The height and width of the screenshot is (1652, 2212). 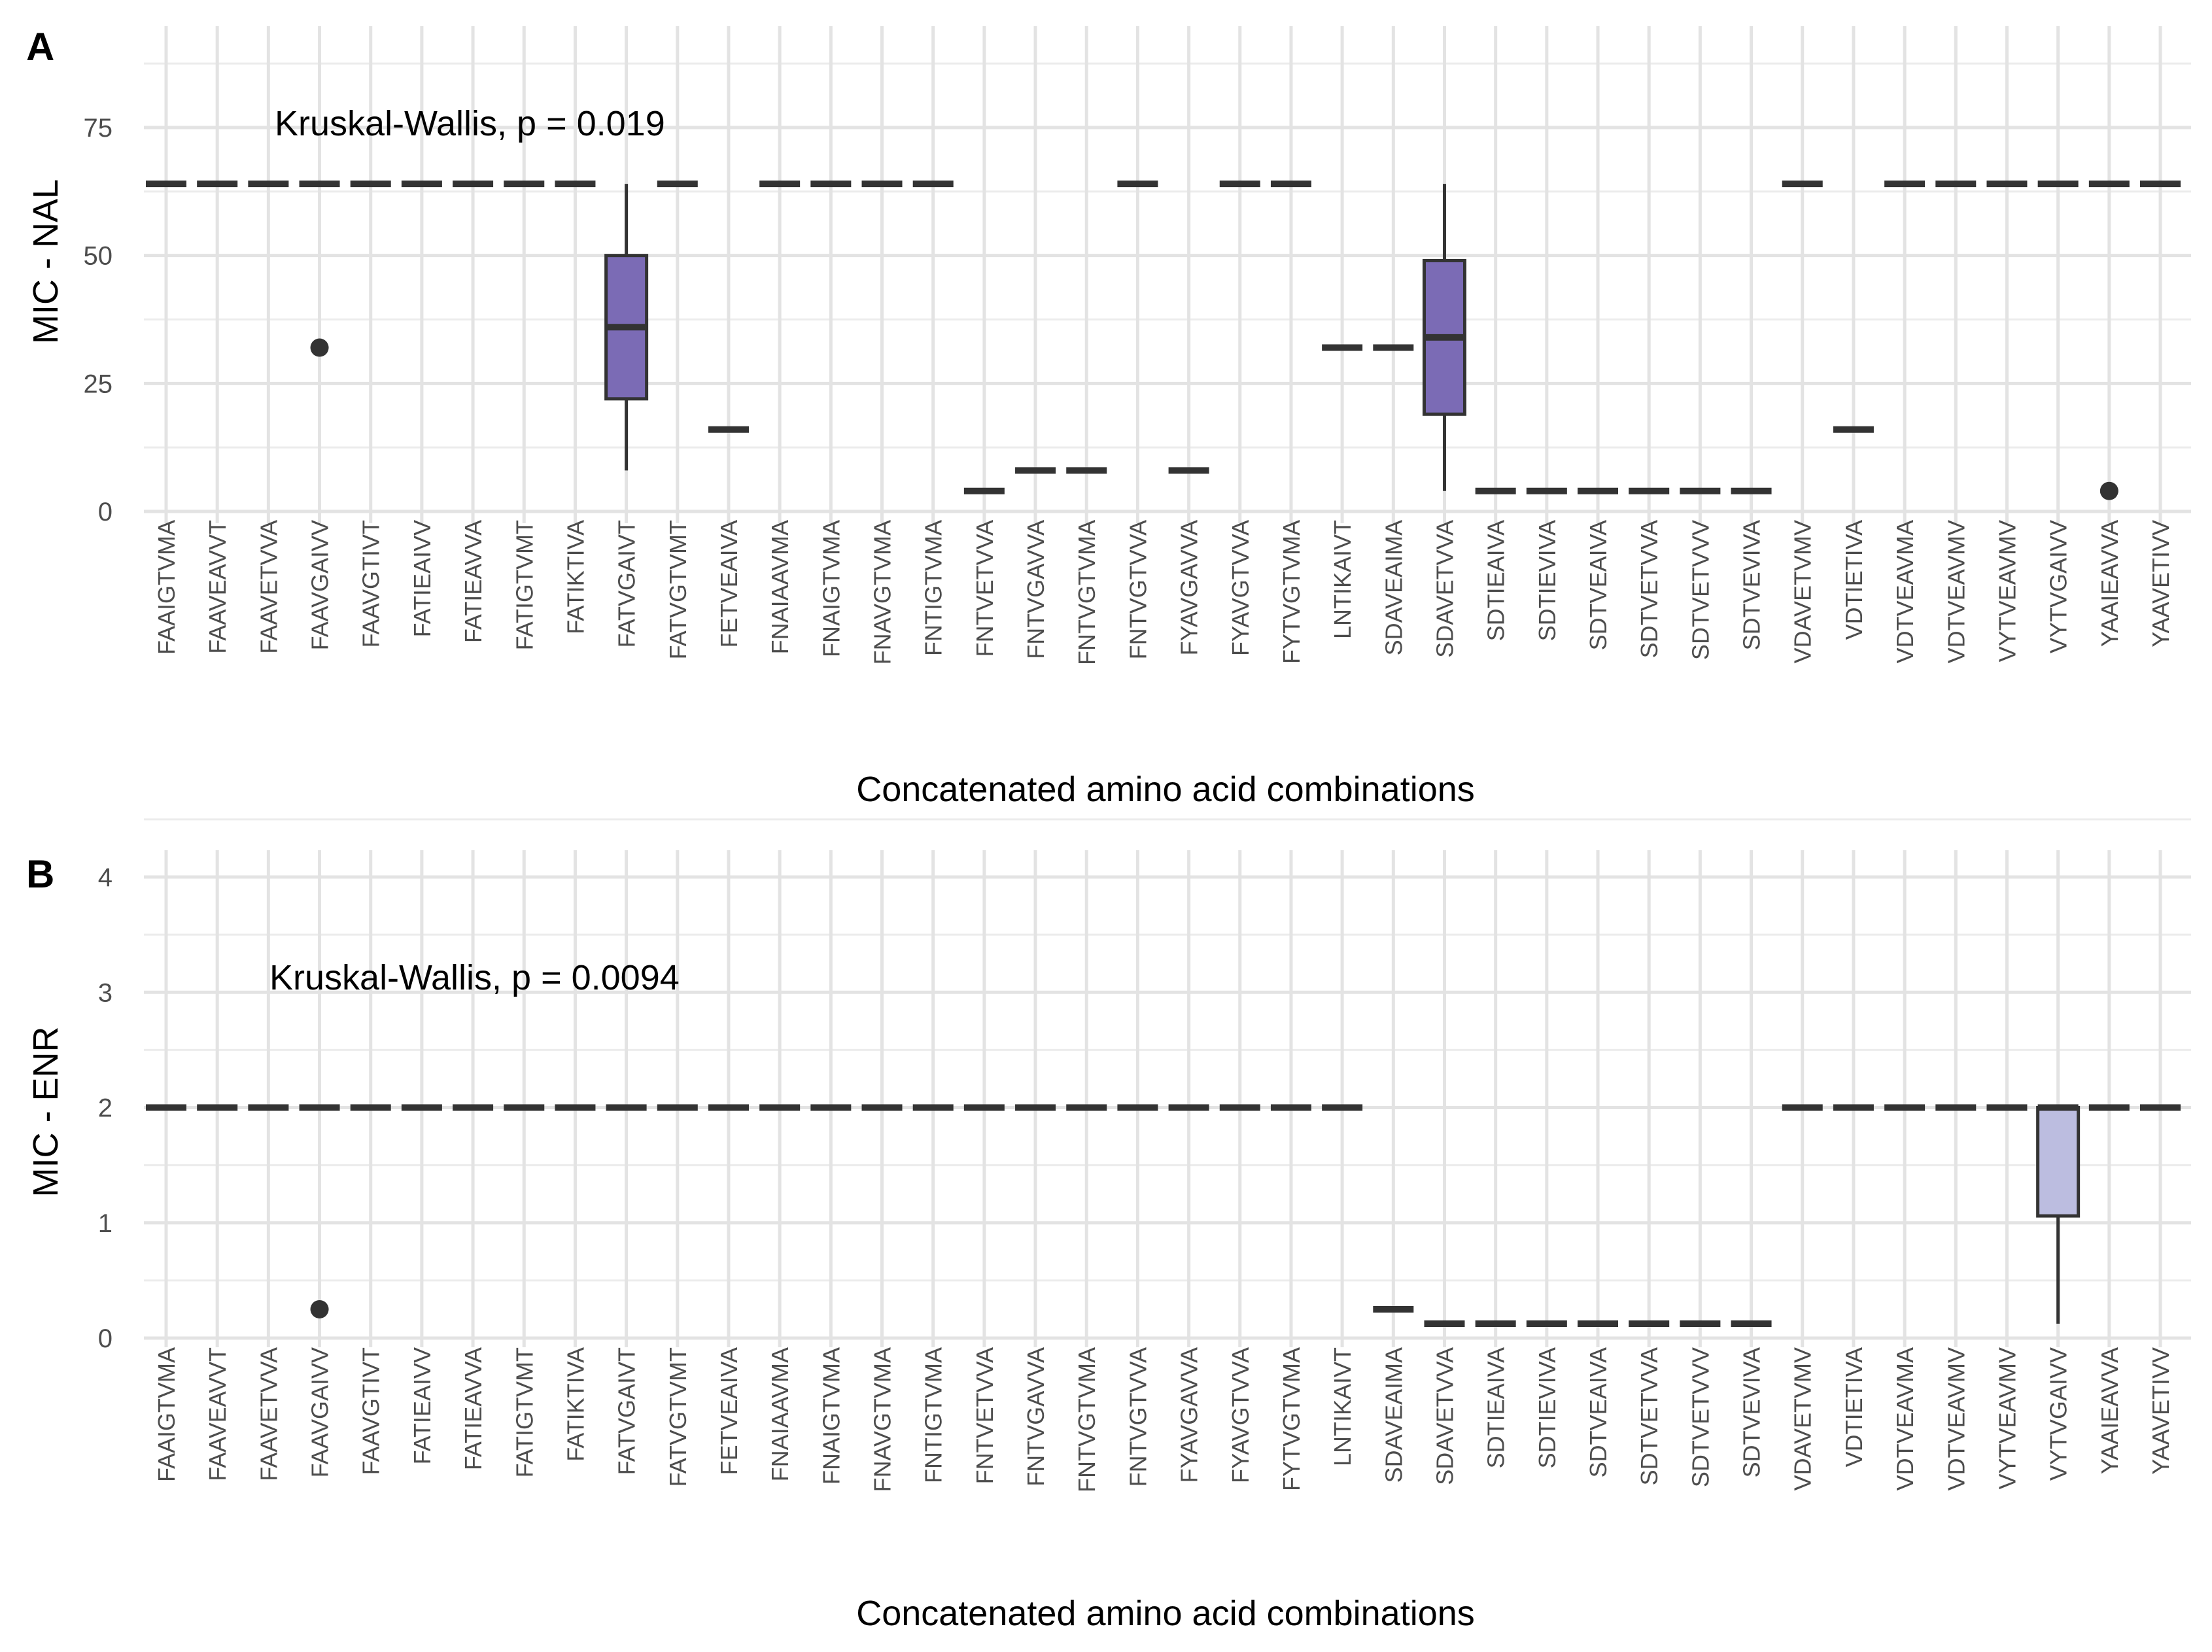 I want to click on panel-label-b: B, so click(x=40, y=874).